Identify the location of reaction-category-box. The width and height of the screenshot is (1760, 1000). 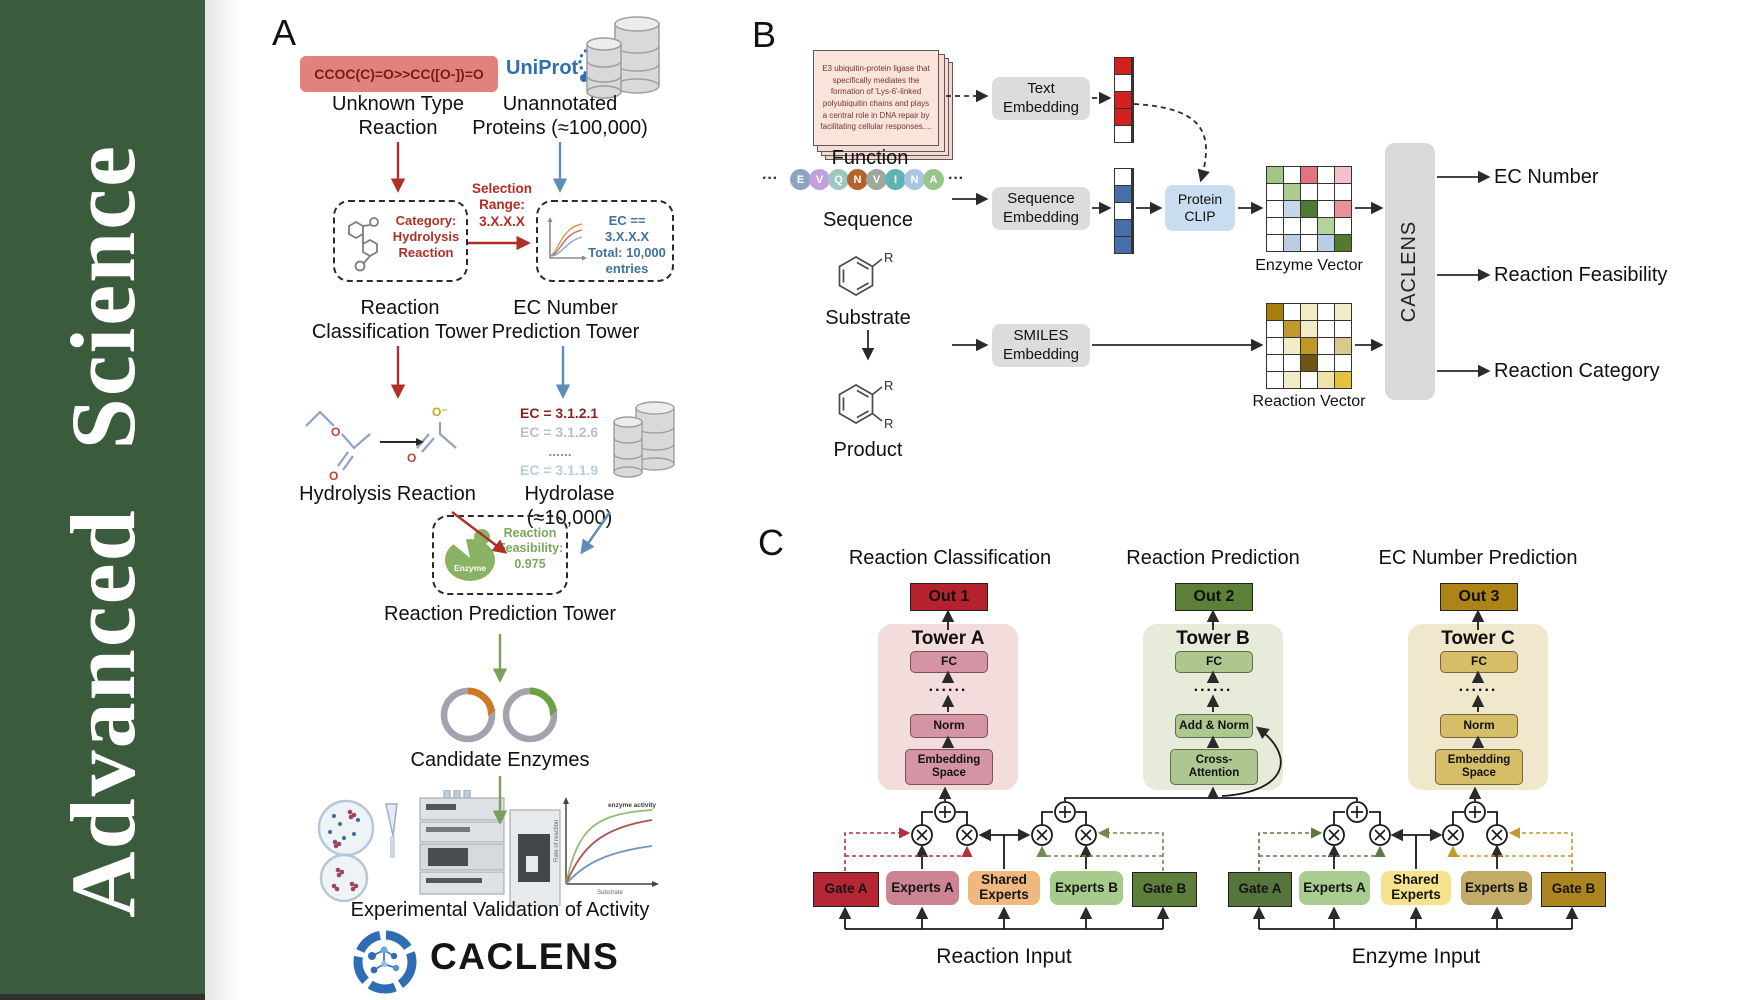
(400, 241).